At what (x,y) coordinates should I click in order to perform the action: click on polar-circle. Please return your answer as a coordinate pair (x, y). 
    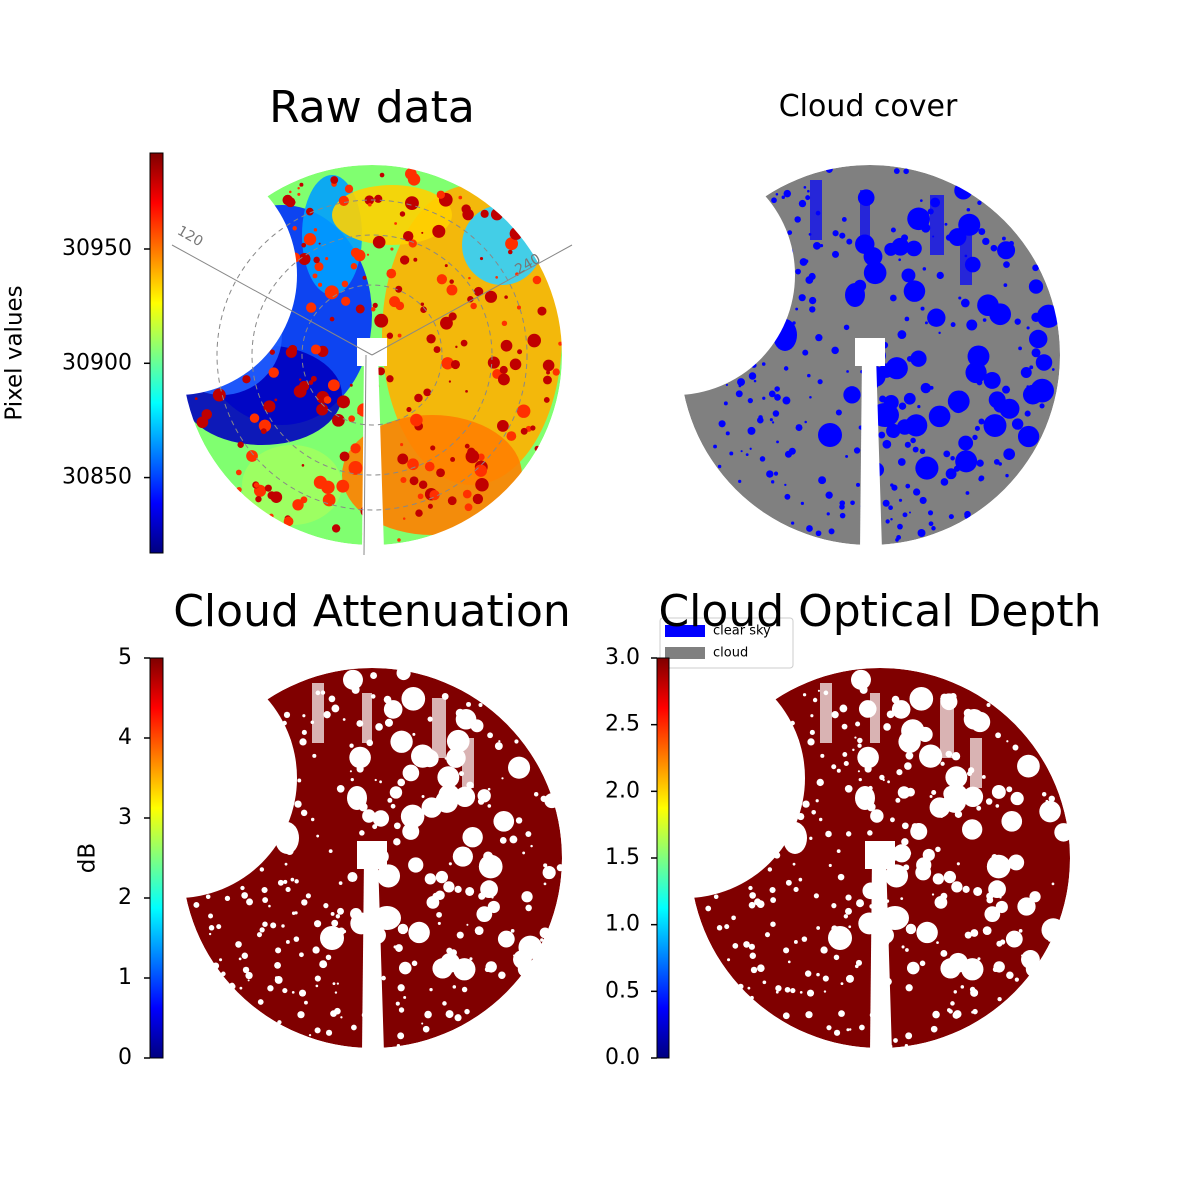
    Looking at the image, I should click on (372, 355).